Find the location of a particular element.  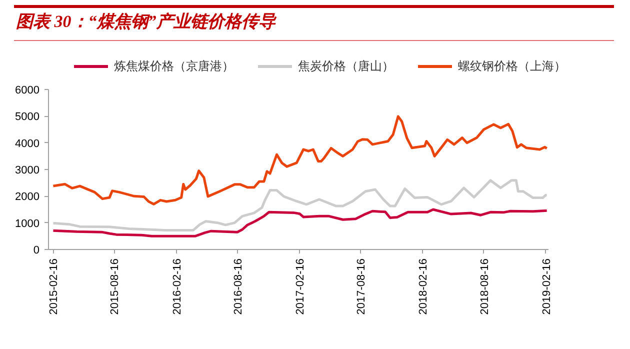

x-tick-label: 2015-08-16 is located at coordinates (115, 286).